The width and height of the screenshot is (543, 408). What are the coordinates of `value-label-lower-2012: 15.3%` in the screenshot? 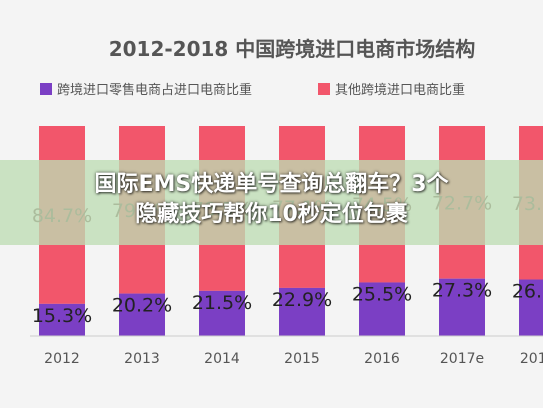 It's located at (62, 316).